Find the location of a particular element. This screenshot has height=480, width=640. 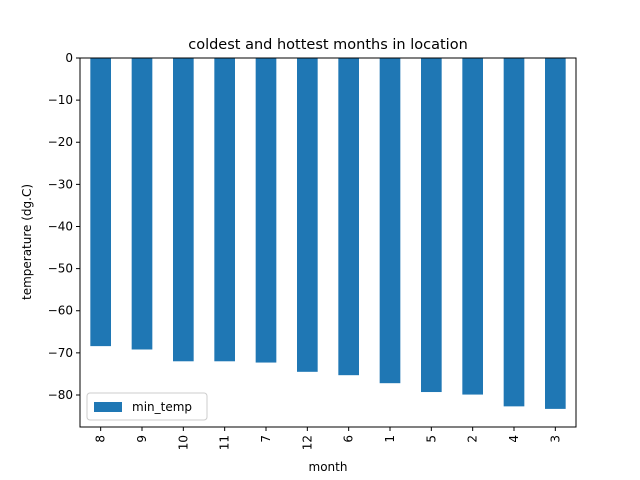

x-tick-label: 8 is located at coordinates (101, 439).